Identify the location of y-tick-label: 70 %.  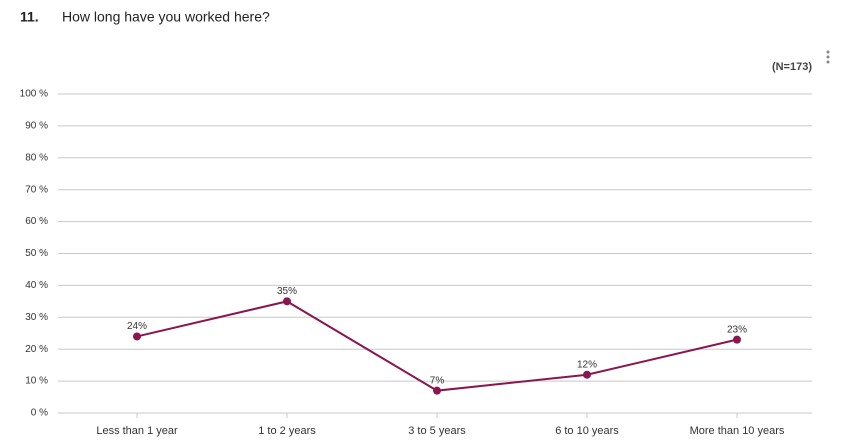
(36, 189).